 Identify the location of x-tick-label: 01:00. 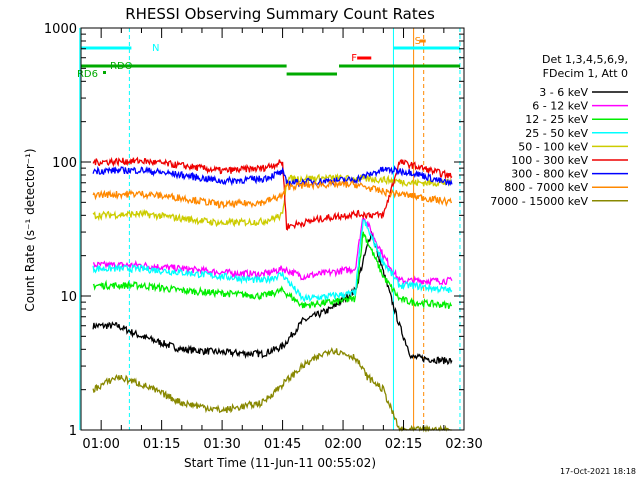
(100, 444).